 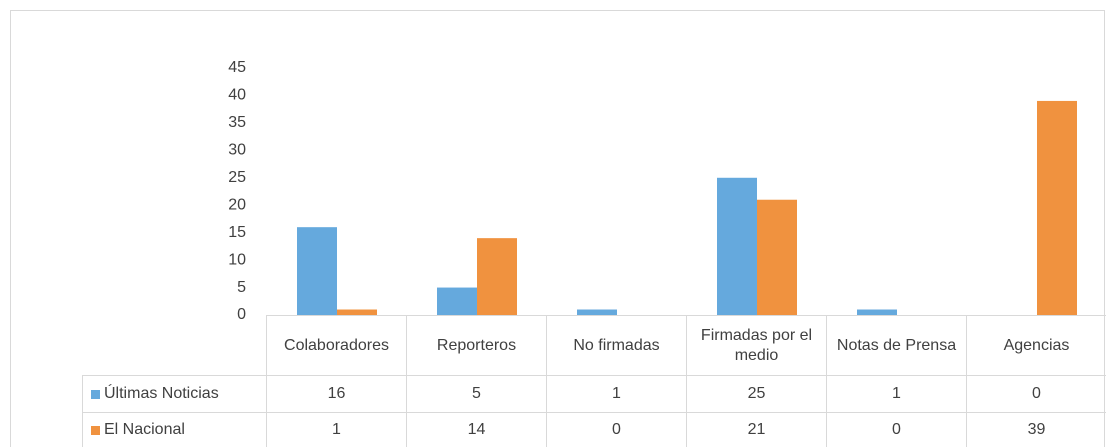 I want to click on category-label: Notas de Prensa, so click(x=896, y=345).